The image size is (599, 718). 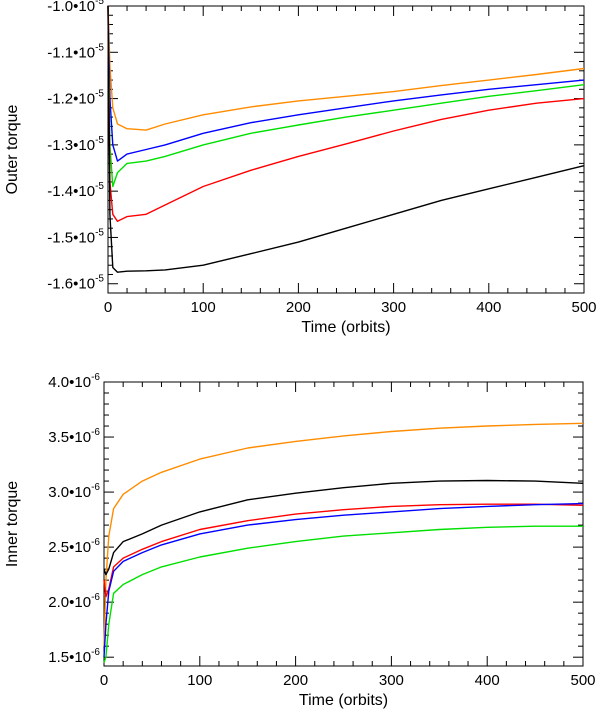 I want to click on y-tick-mantissa: -1.5•10, so click(x=71, y=237).